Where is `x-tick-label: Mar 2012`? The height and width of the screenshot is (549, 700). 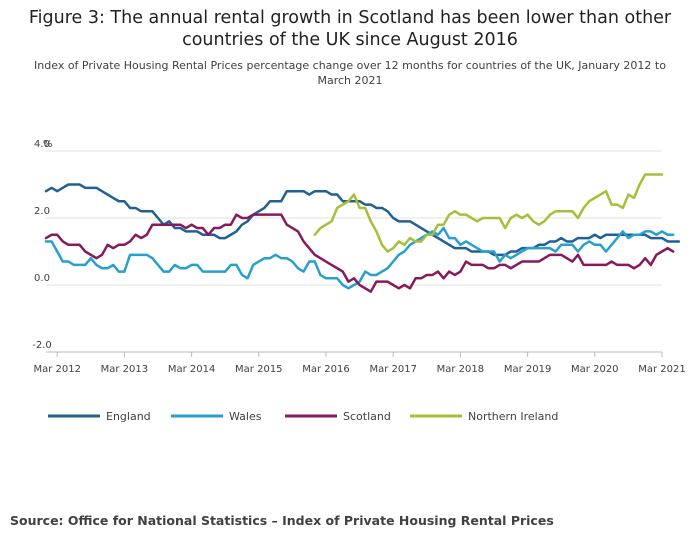 x-tick-label: Mar 2012 is located at coordinates (57, 369).